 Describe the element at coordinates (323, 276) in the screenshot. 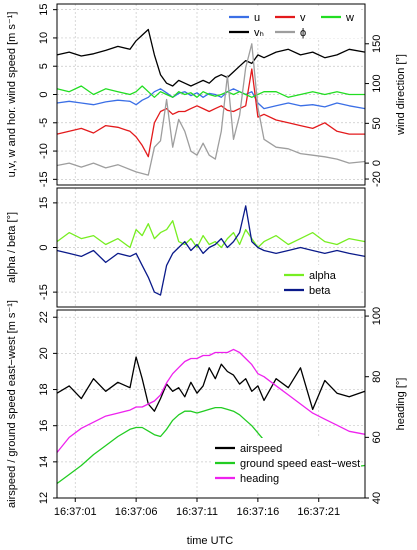

I see `legend-label-alpha: alpha` at that location.